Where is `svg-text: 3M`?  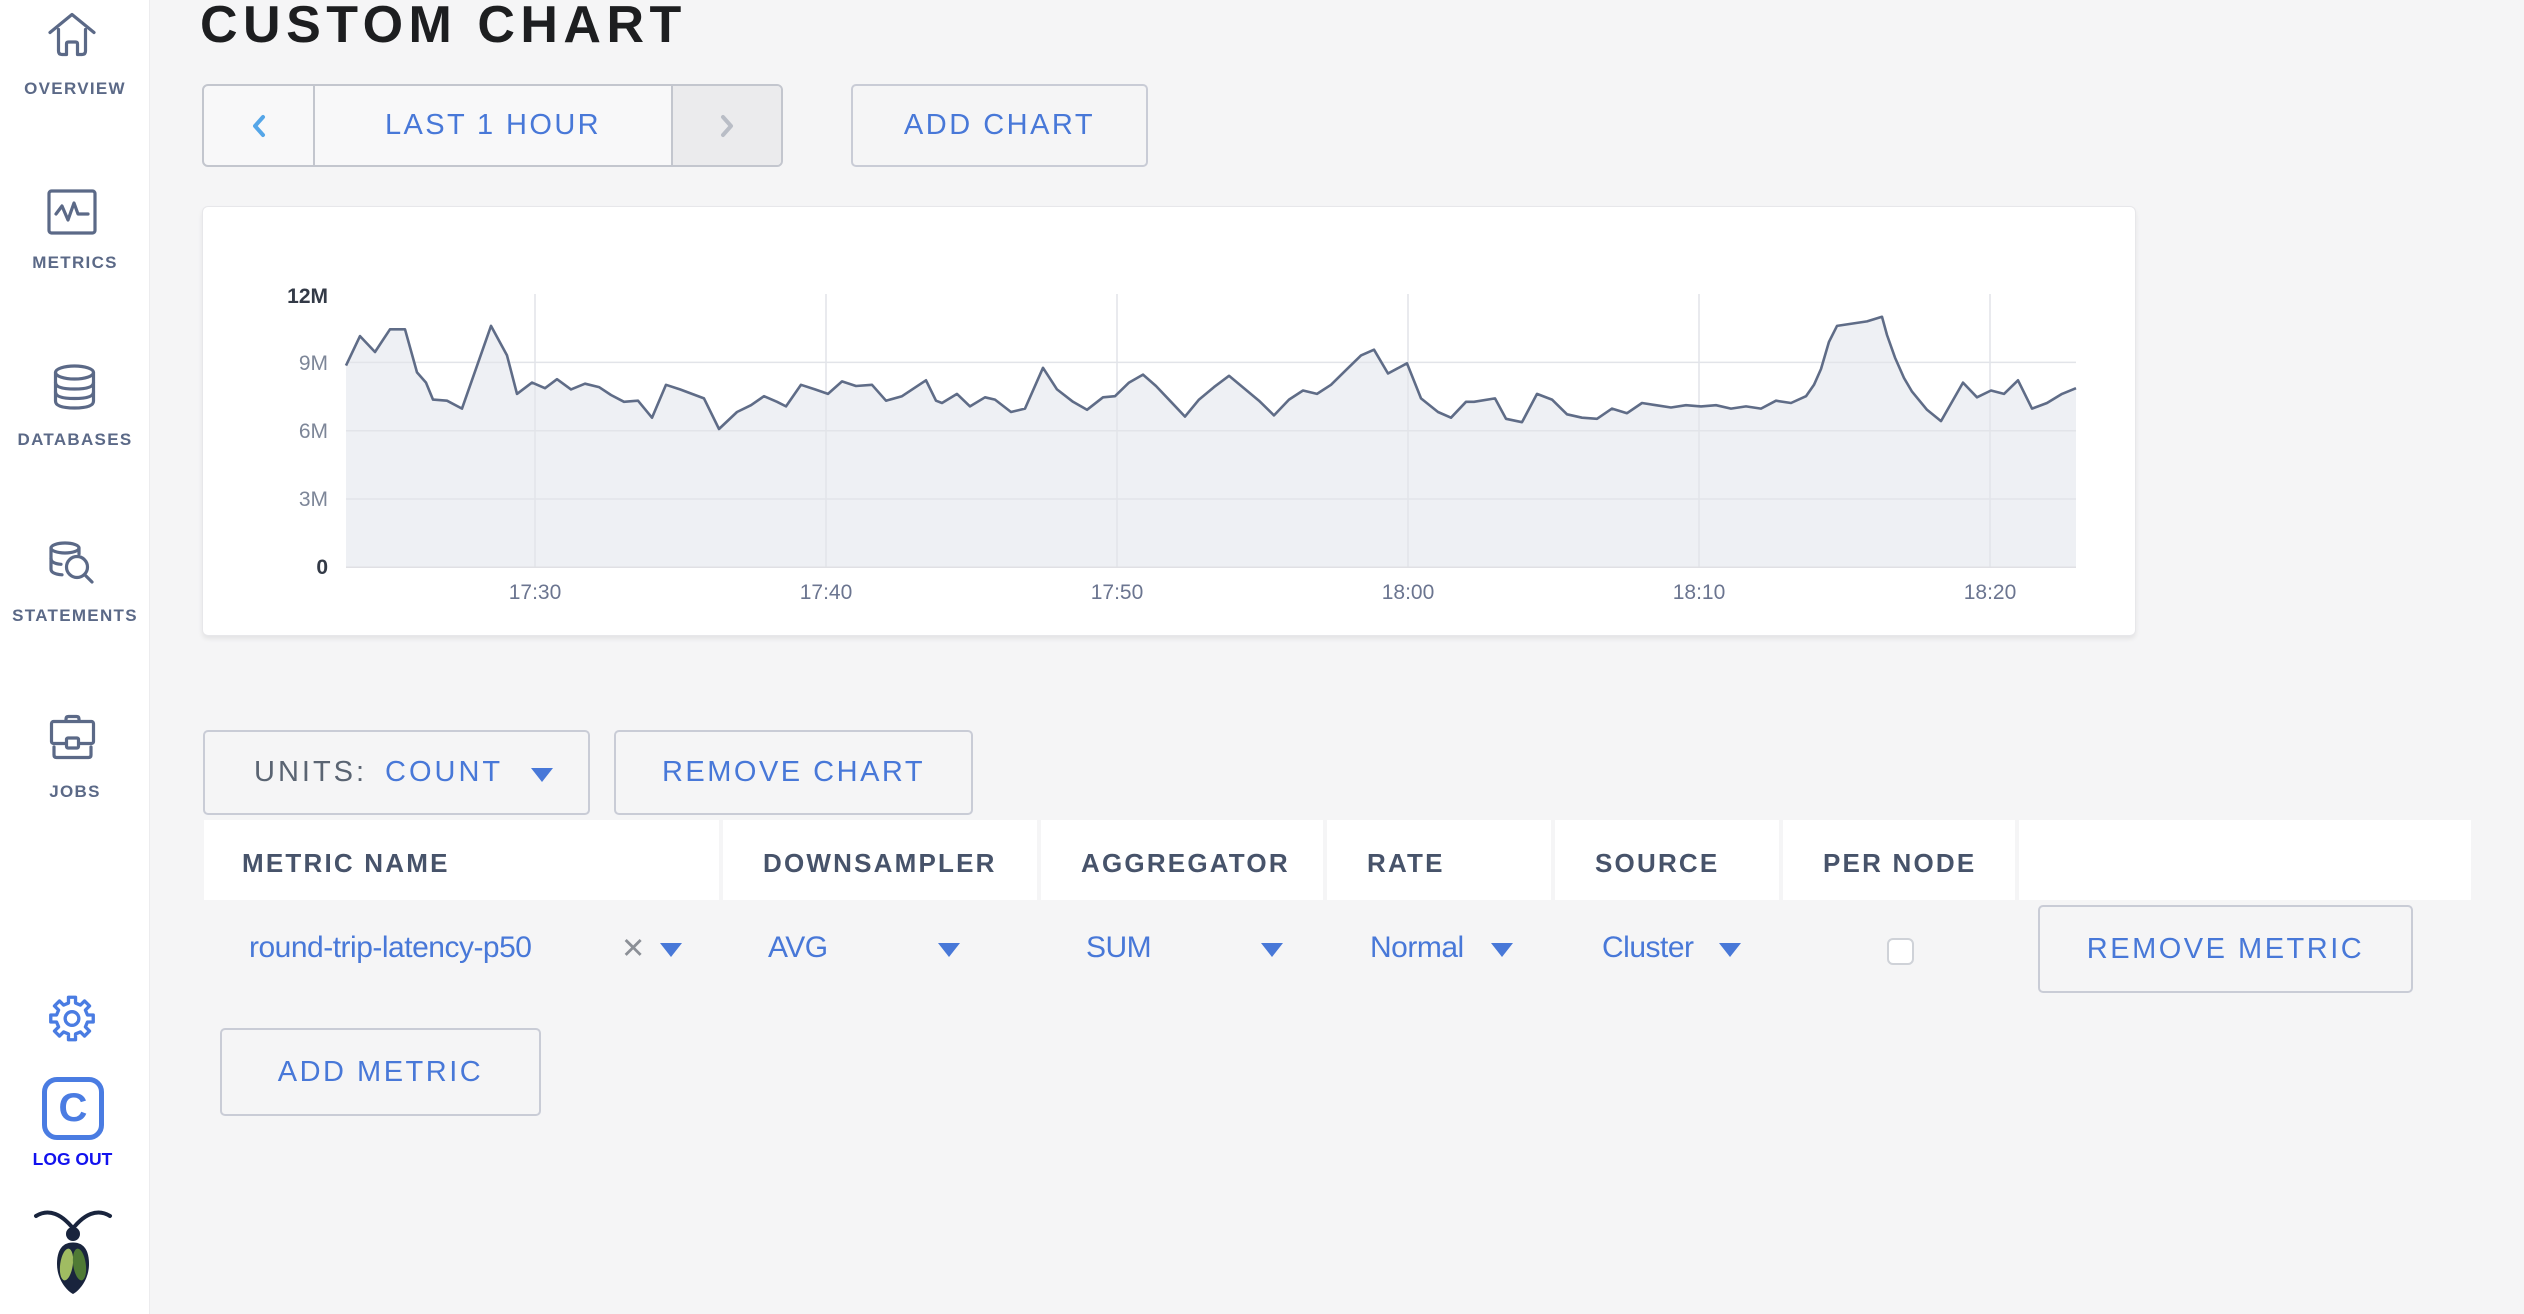
svg-text: 3M is located at coordinates (313, 499).